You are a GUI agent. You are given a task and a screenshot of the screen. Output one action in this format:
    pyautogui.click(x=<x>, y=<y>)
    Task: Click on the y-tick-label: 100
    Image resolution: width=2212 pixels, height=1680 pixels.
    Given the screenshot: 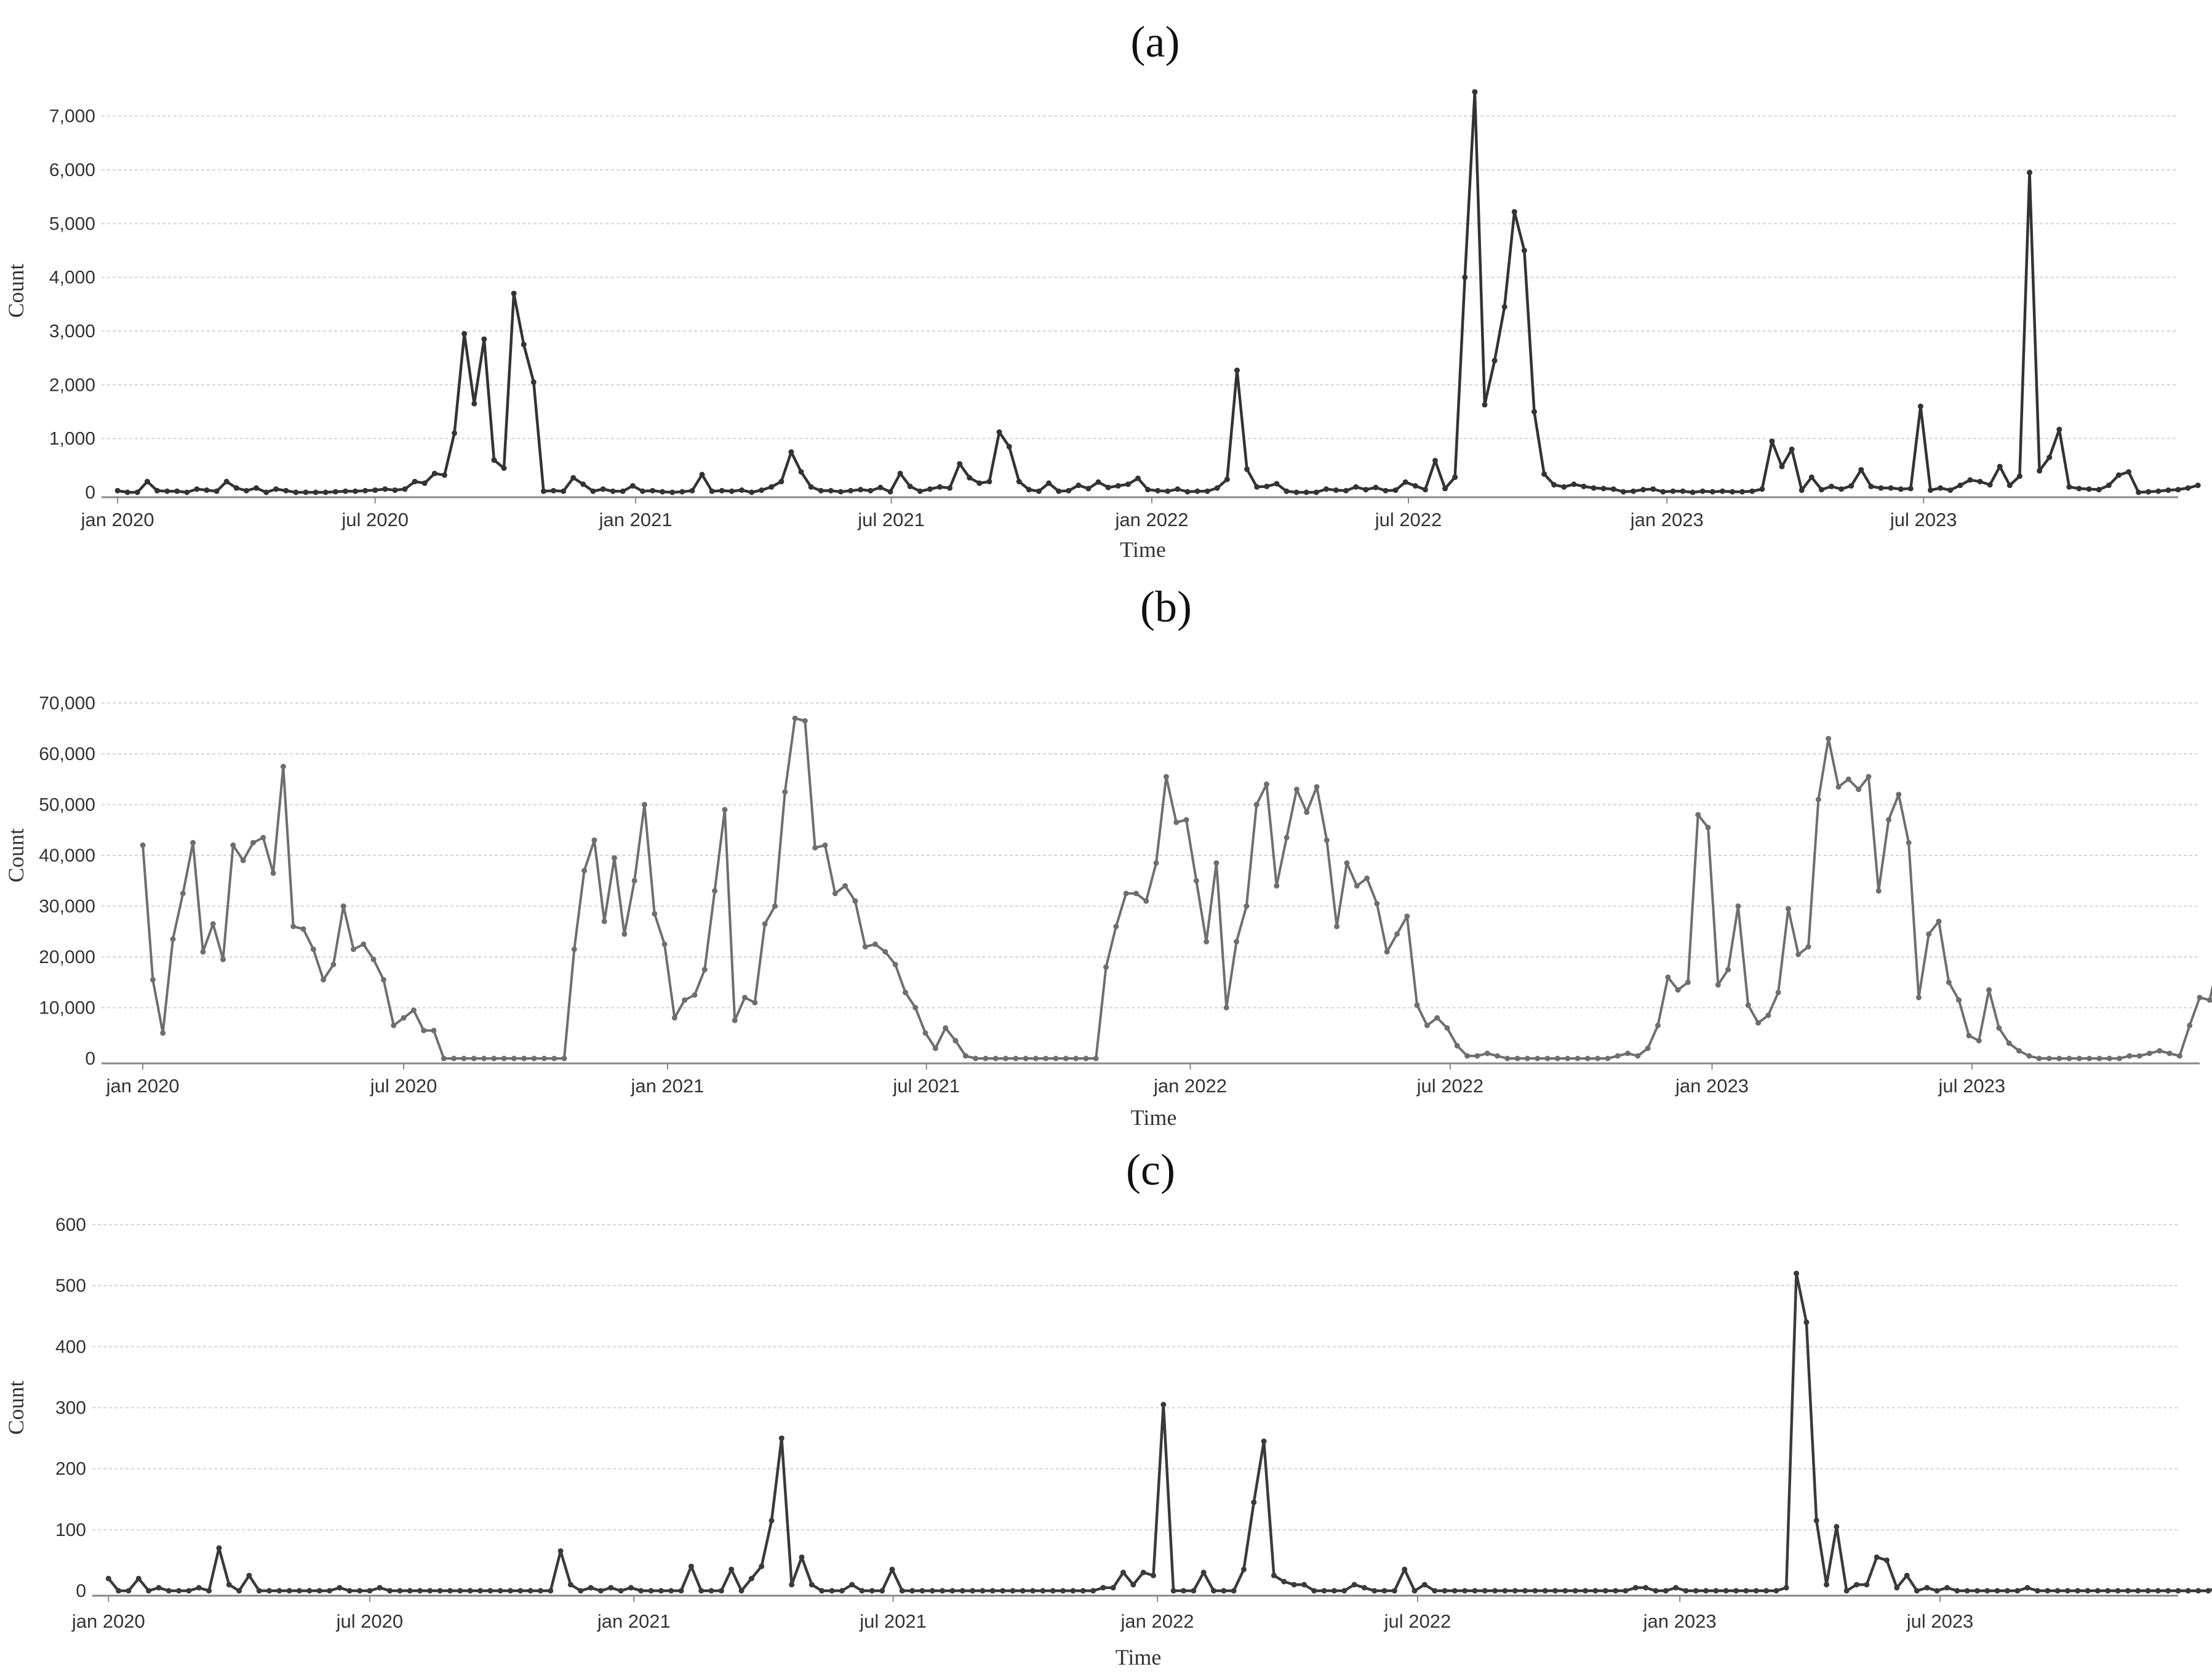 What is the action you would take?
    pyautogui.click(x=70, y=1530)
    